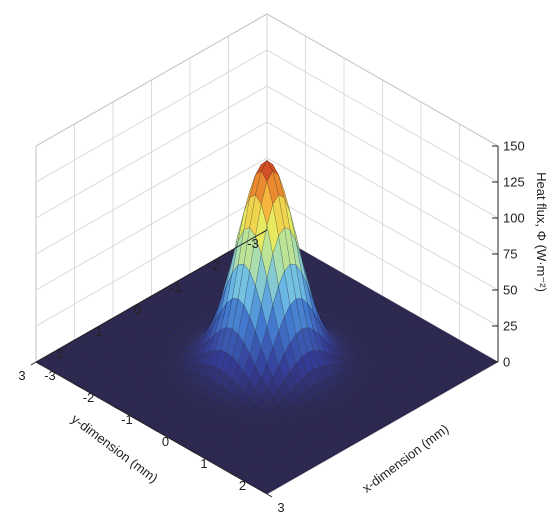 The height and width of the screenshot is (519, 550). I want to click on x-tick-label: 1, so click(203, 463).